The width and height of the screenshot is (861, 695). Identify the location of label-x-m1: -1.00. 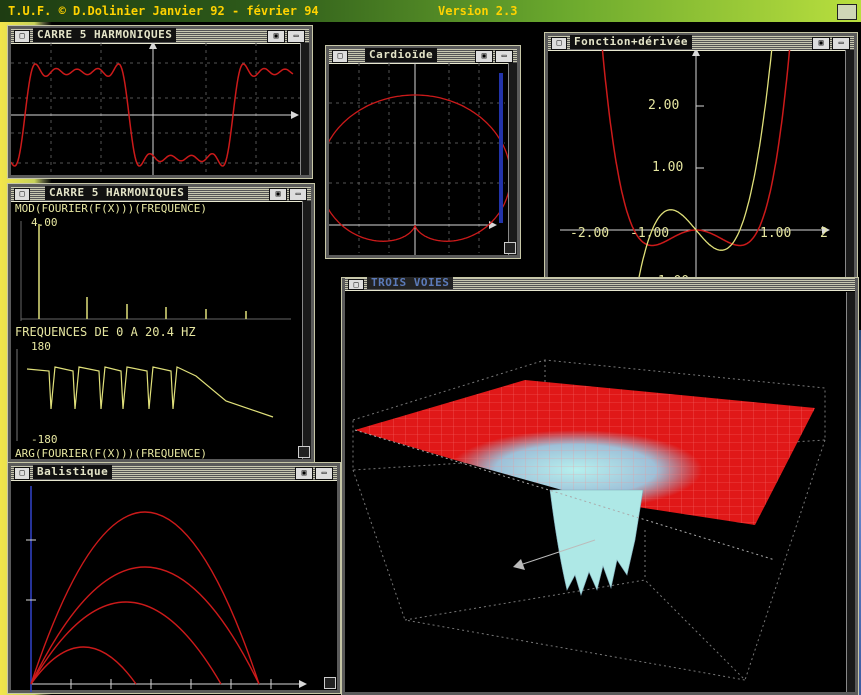
(650, 233).